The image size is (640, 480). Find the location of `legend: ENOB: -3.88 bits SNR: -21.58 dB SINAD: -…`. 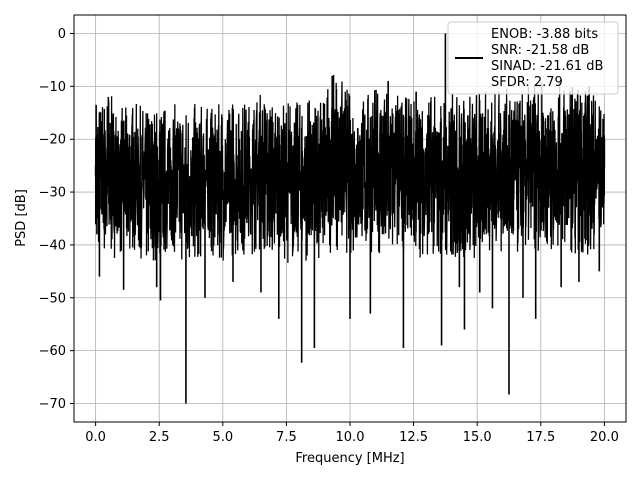

legend: ENOB: -3.88 bits SNR: -21.58 dB SINAD: -… is located at coordinates (533, 58).